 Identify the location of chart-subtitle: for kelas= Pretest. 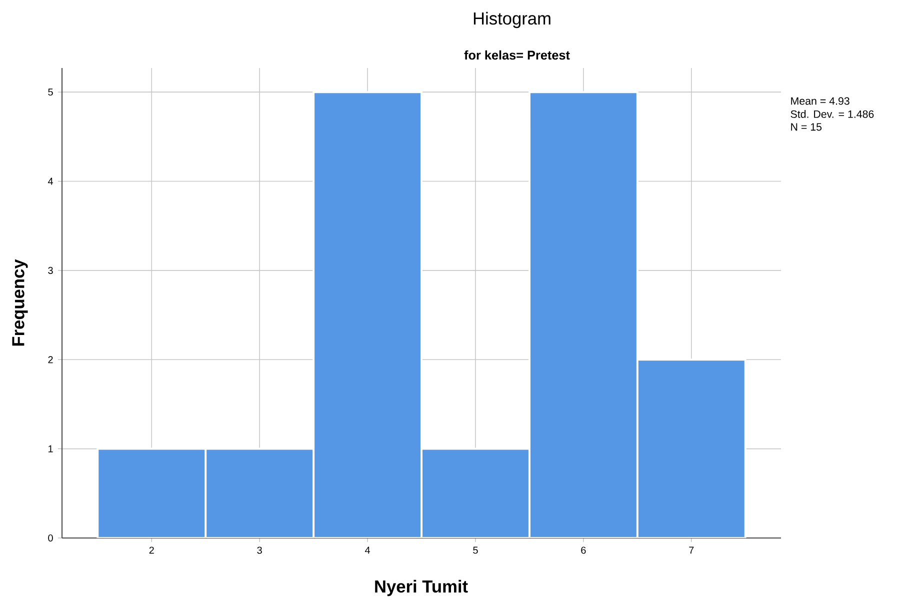
(517, 55).